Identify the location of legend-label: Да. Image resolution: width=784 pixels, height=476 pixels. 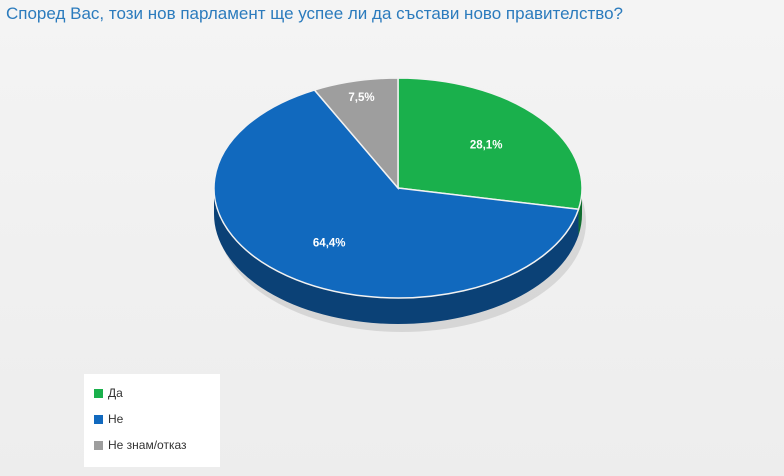
(115, 393).